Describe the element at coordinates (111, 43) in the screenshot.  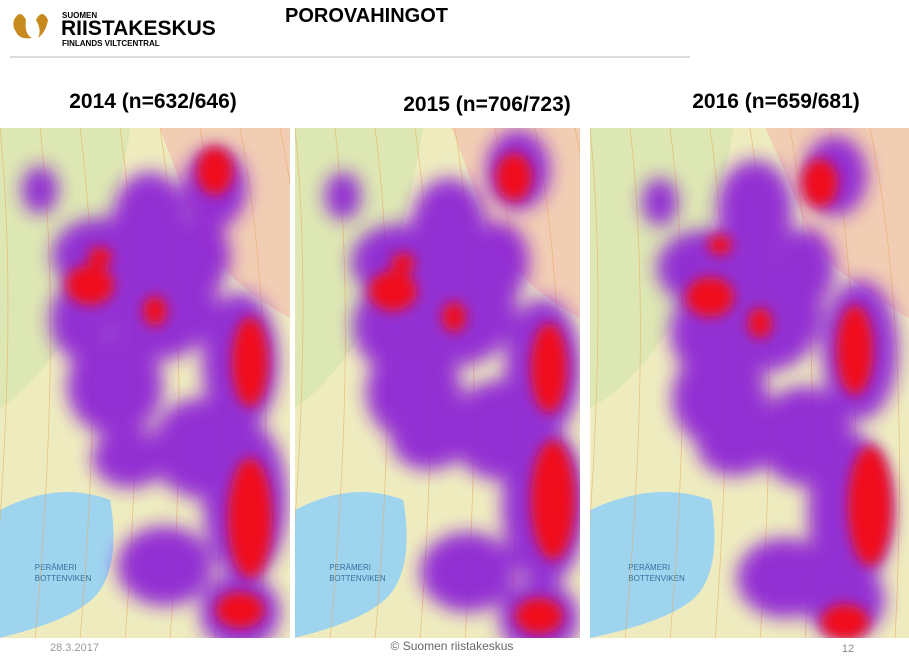
I see `logo-sub: FINLANDS VILTCENTRAL` at that location.